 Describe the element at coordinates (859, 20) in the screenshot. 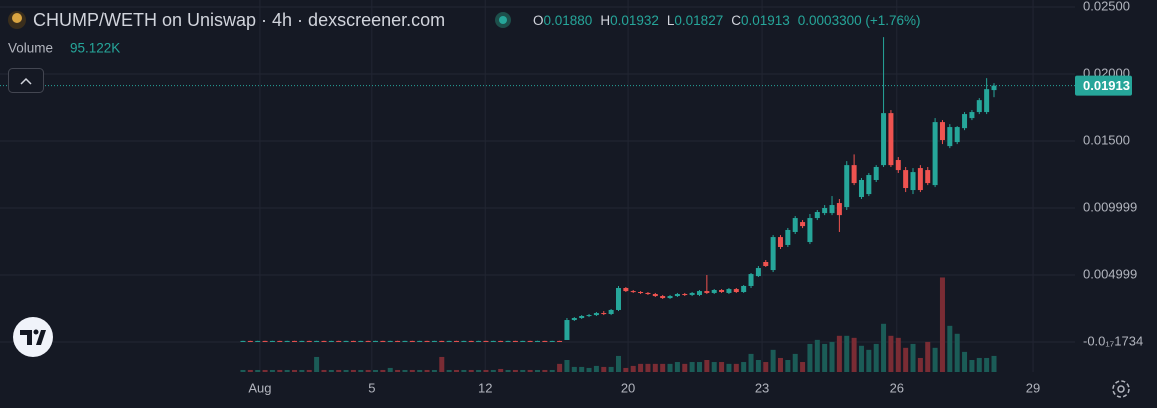

I see `change-value: 0.0003300 (+1.76%)` at that location.